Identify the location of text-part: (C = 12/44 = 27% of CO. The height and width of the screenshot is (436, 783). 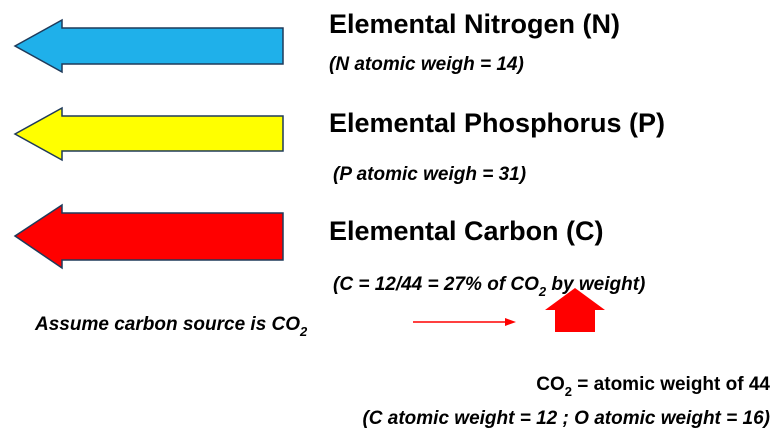
(436, 284).